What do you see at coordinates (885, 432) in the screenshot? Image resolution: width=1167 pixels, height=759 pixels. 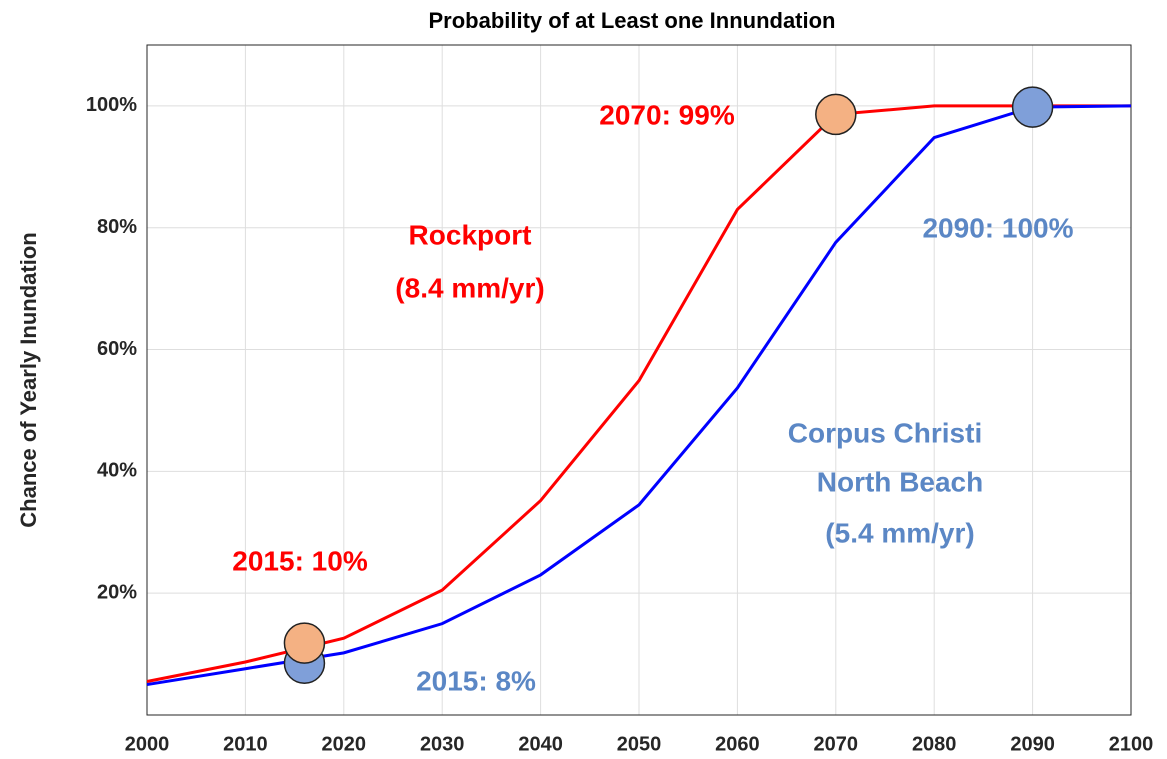 I see `annotation: Corpus Christi` at bounding box center [885, 432].